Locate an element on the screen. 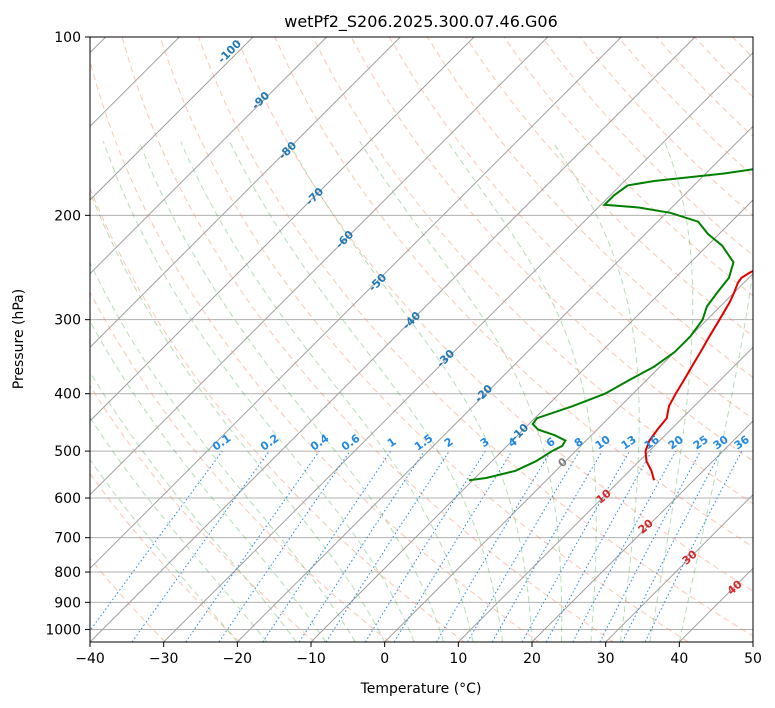 The image size is (775, 708). x-tick-label: −40 is located at coordinates (90, 659).